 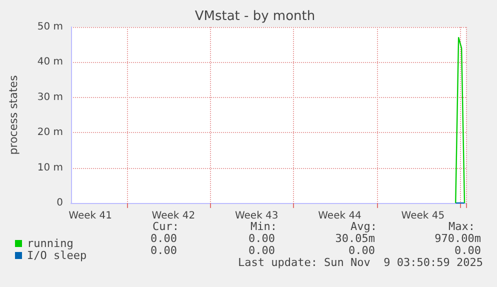 I want to click on y-tick-label: 40 m, so click(x=50, y=62).